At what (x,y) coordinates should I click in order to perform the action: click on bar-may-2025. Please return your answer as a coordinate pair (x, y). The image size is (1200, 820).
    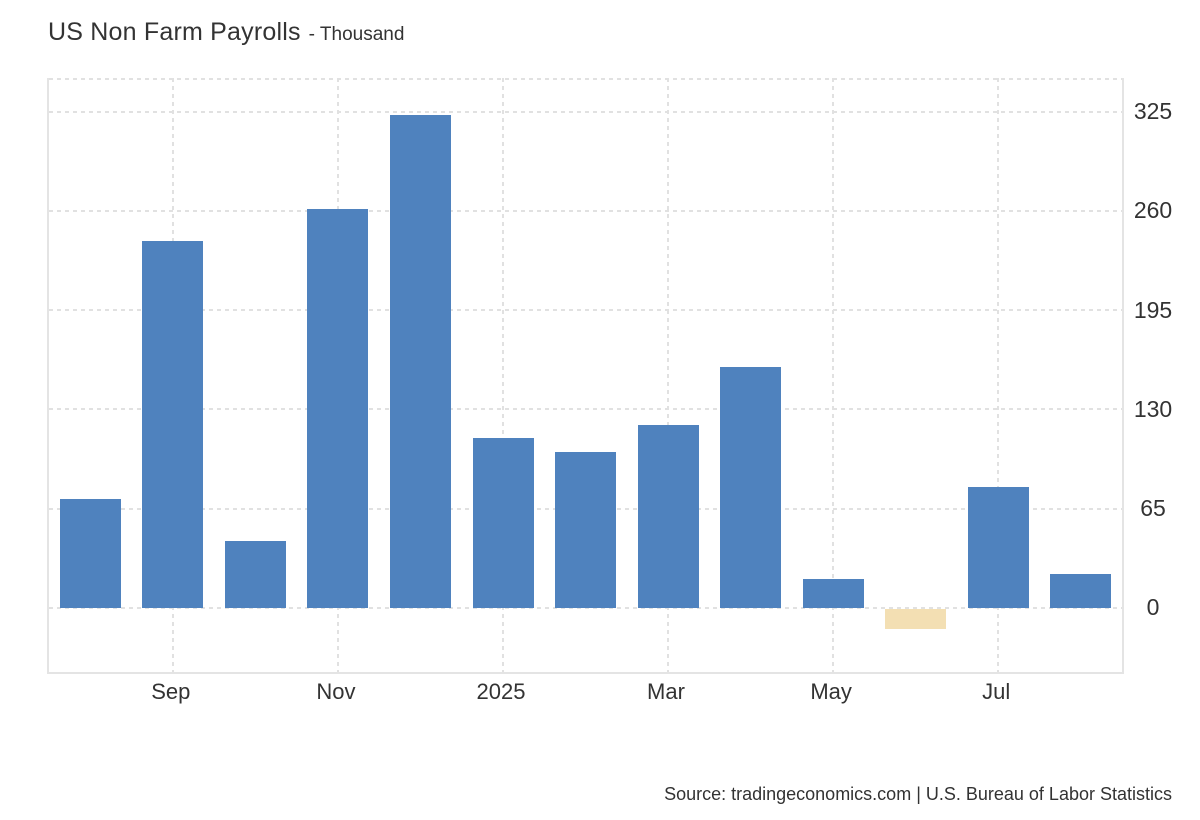
    Looking at the image, I should click on (833, 593).